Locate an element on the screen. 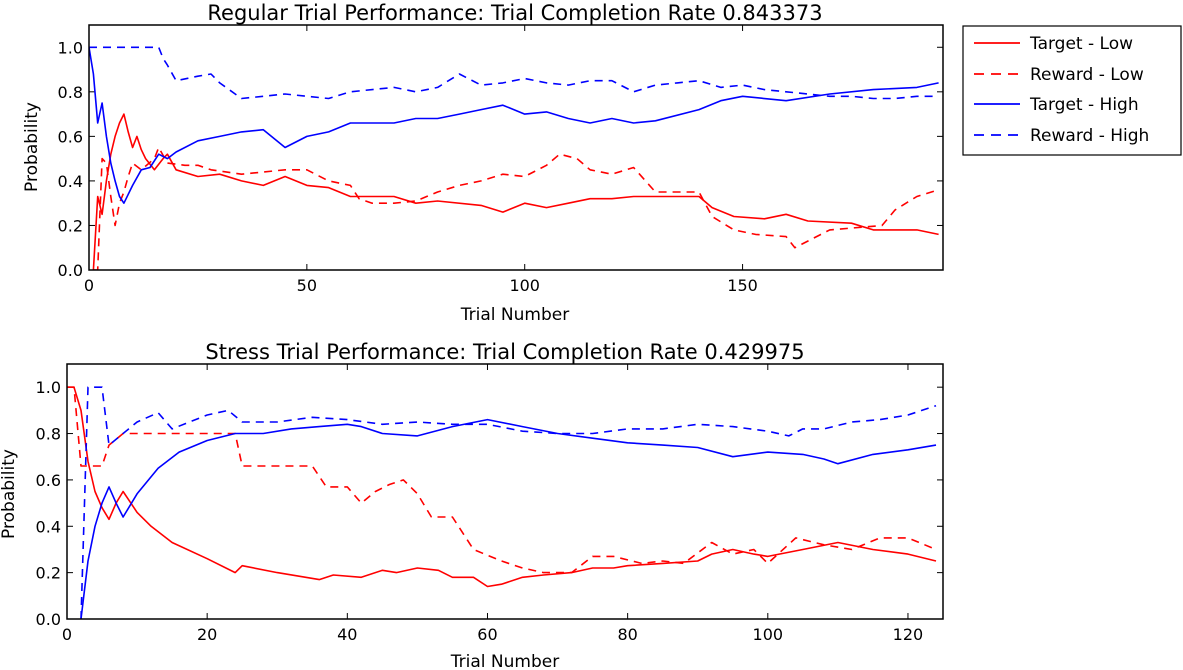  legend-frame is located at coordinates (1072, 90).